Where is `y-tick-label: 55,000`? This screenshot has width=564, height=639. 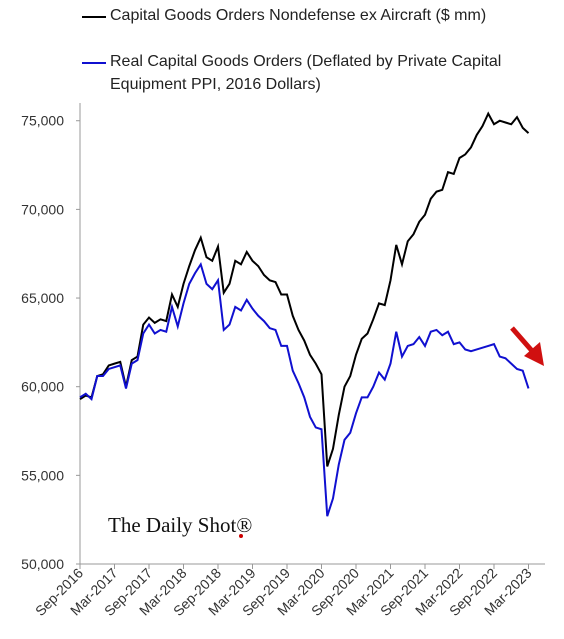 y-tick-label: 55,000 is located at coordinates (42, 475).